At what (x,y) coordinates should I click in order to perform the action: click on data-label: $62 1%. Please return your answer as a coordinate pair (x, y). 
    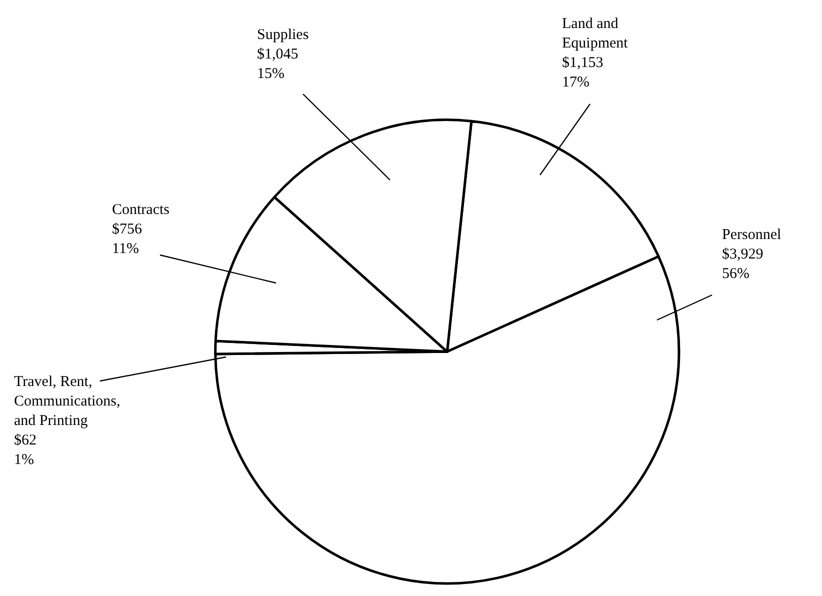
    Looking at the image, I should click on (25, 450).